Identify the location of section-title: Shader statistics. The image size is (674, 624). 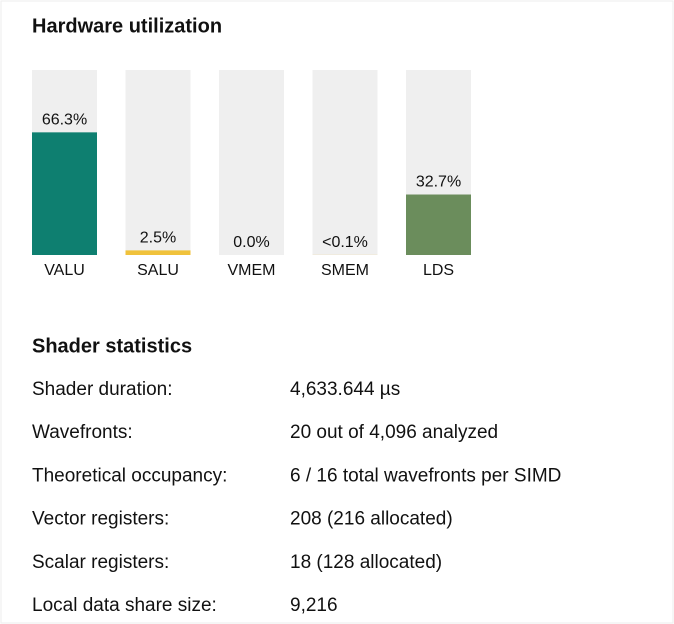
(112, 346).